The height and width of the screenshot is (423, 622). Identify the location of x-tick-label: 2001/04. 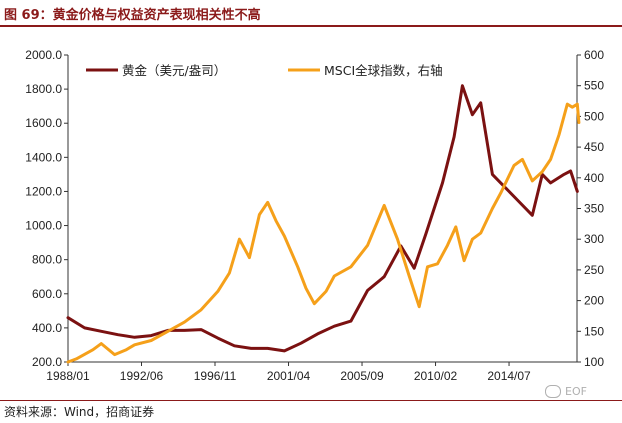
(289, 376).